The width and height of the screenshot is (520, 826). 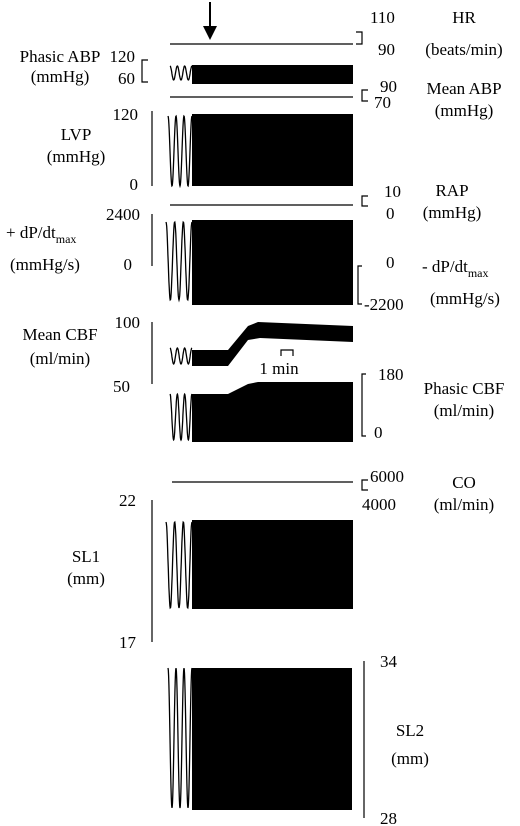 I want to click on sl1-units: (mm), so click(x=86, y=578).